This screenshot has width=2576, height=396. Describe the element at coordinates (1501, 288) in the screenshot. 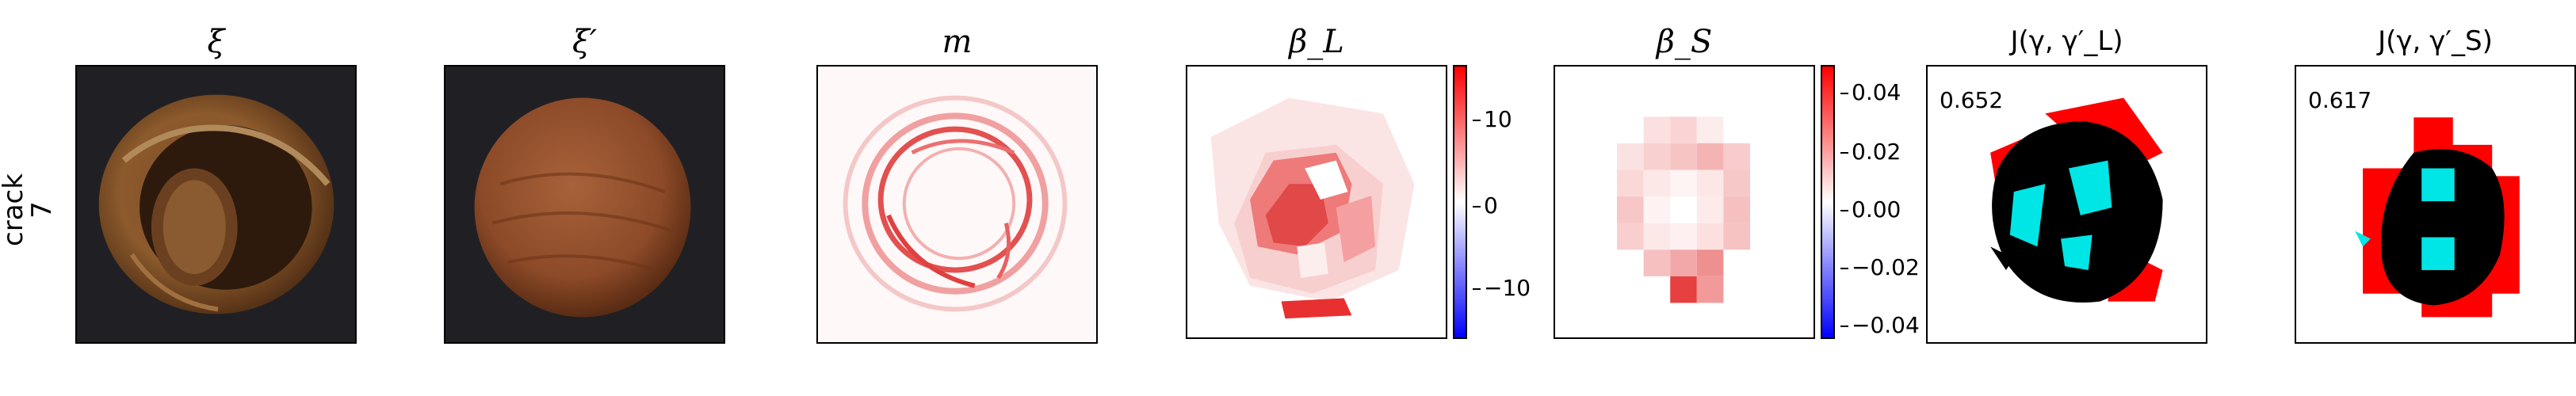

I see `colorbar-beta-l-tick: −10` at that location.